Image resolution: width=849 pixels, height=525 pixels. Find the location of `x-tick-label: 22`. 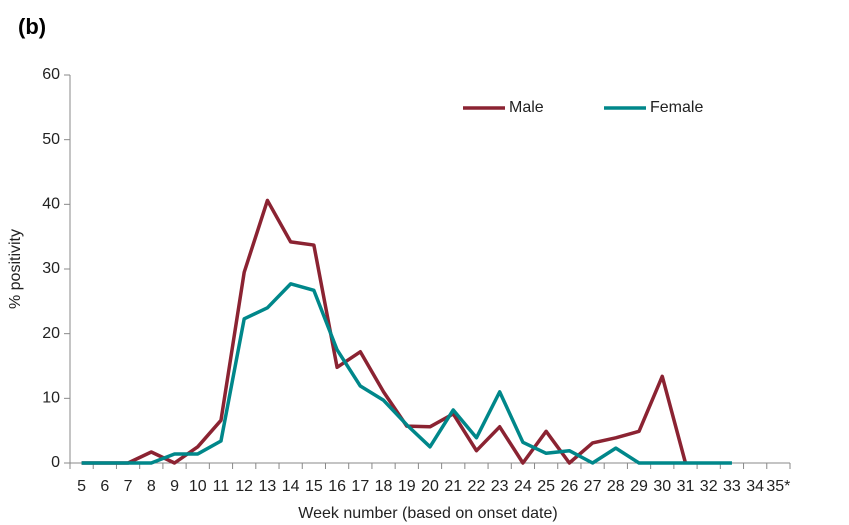

x-tick-label: 22 is located at coordinates (477, 486).